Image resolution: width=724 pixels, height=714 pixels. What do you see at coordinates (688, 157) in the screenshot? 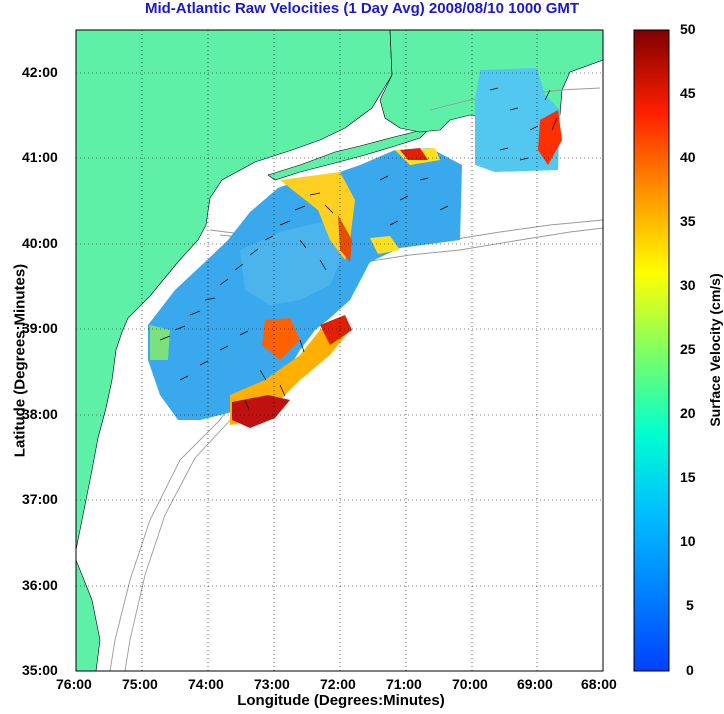
I see `colorbar-tick: 40` at bounding box center [688, 157].